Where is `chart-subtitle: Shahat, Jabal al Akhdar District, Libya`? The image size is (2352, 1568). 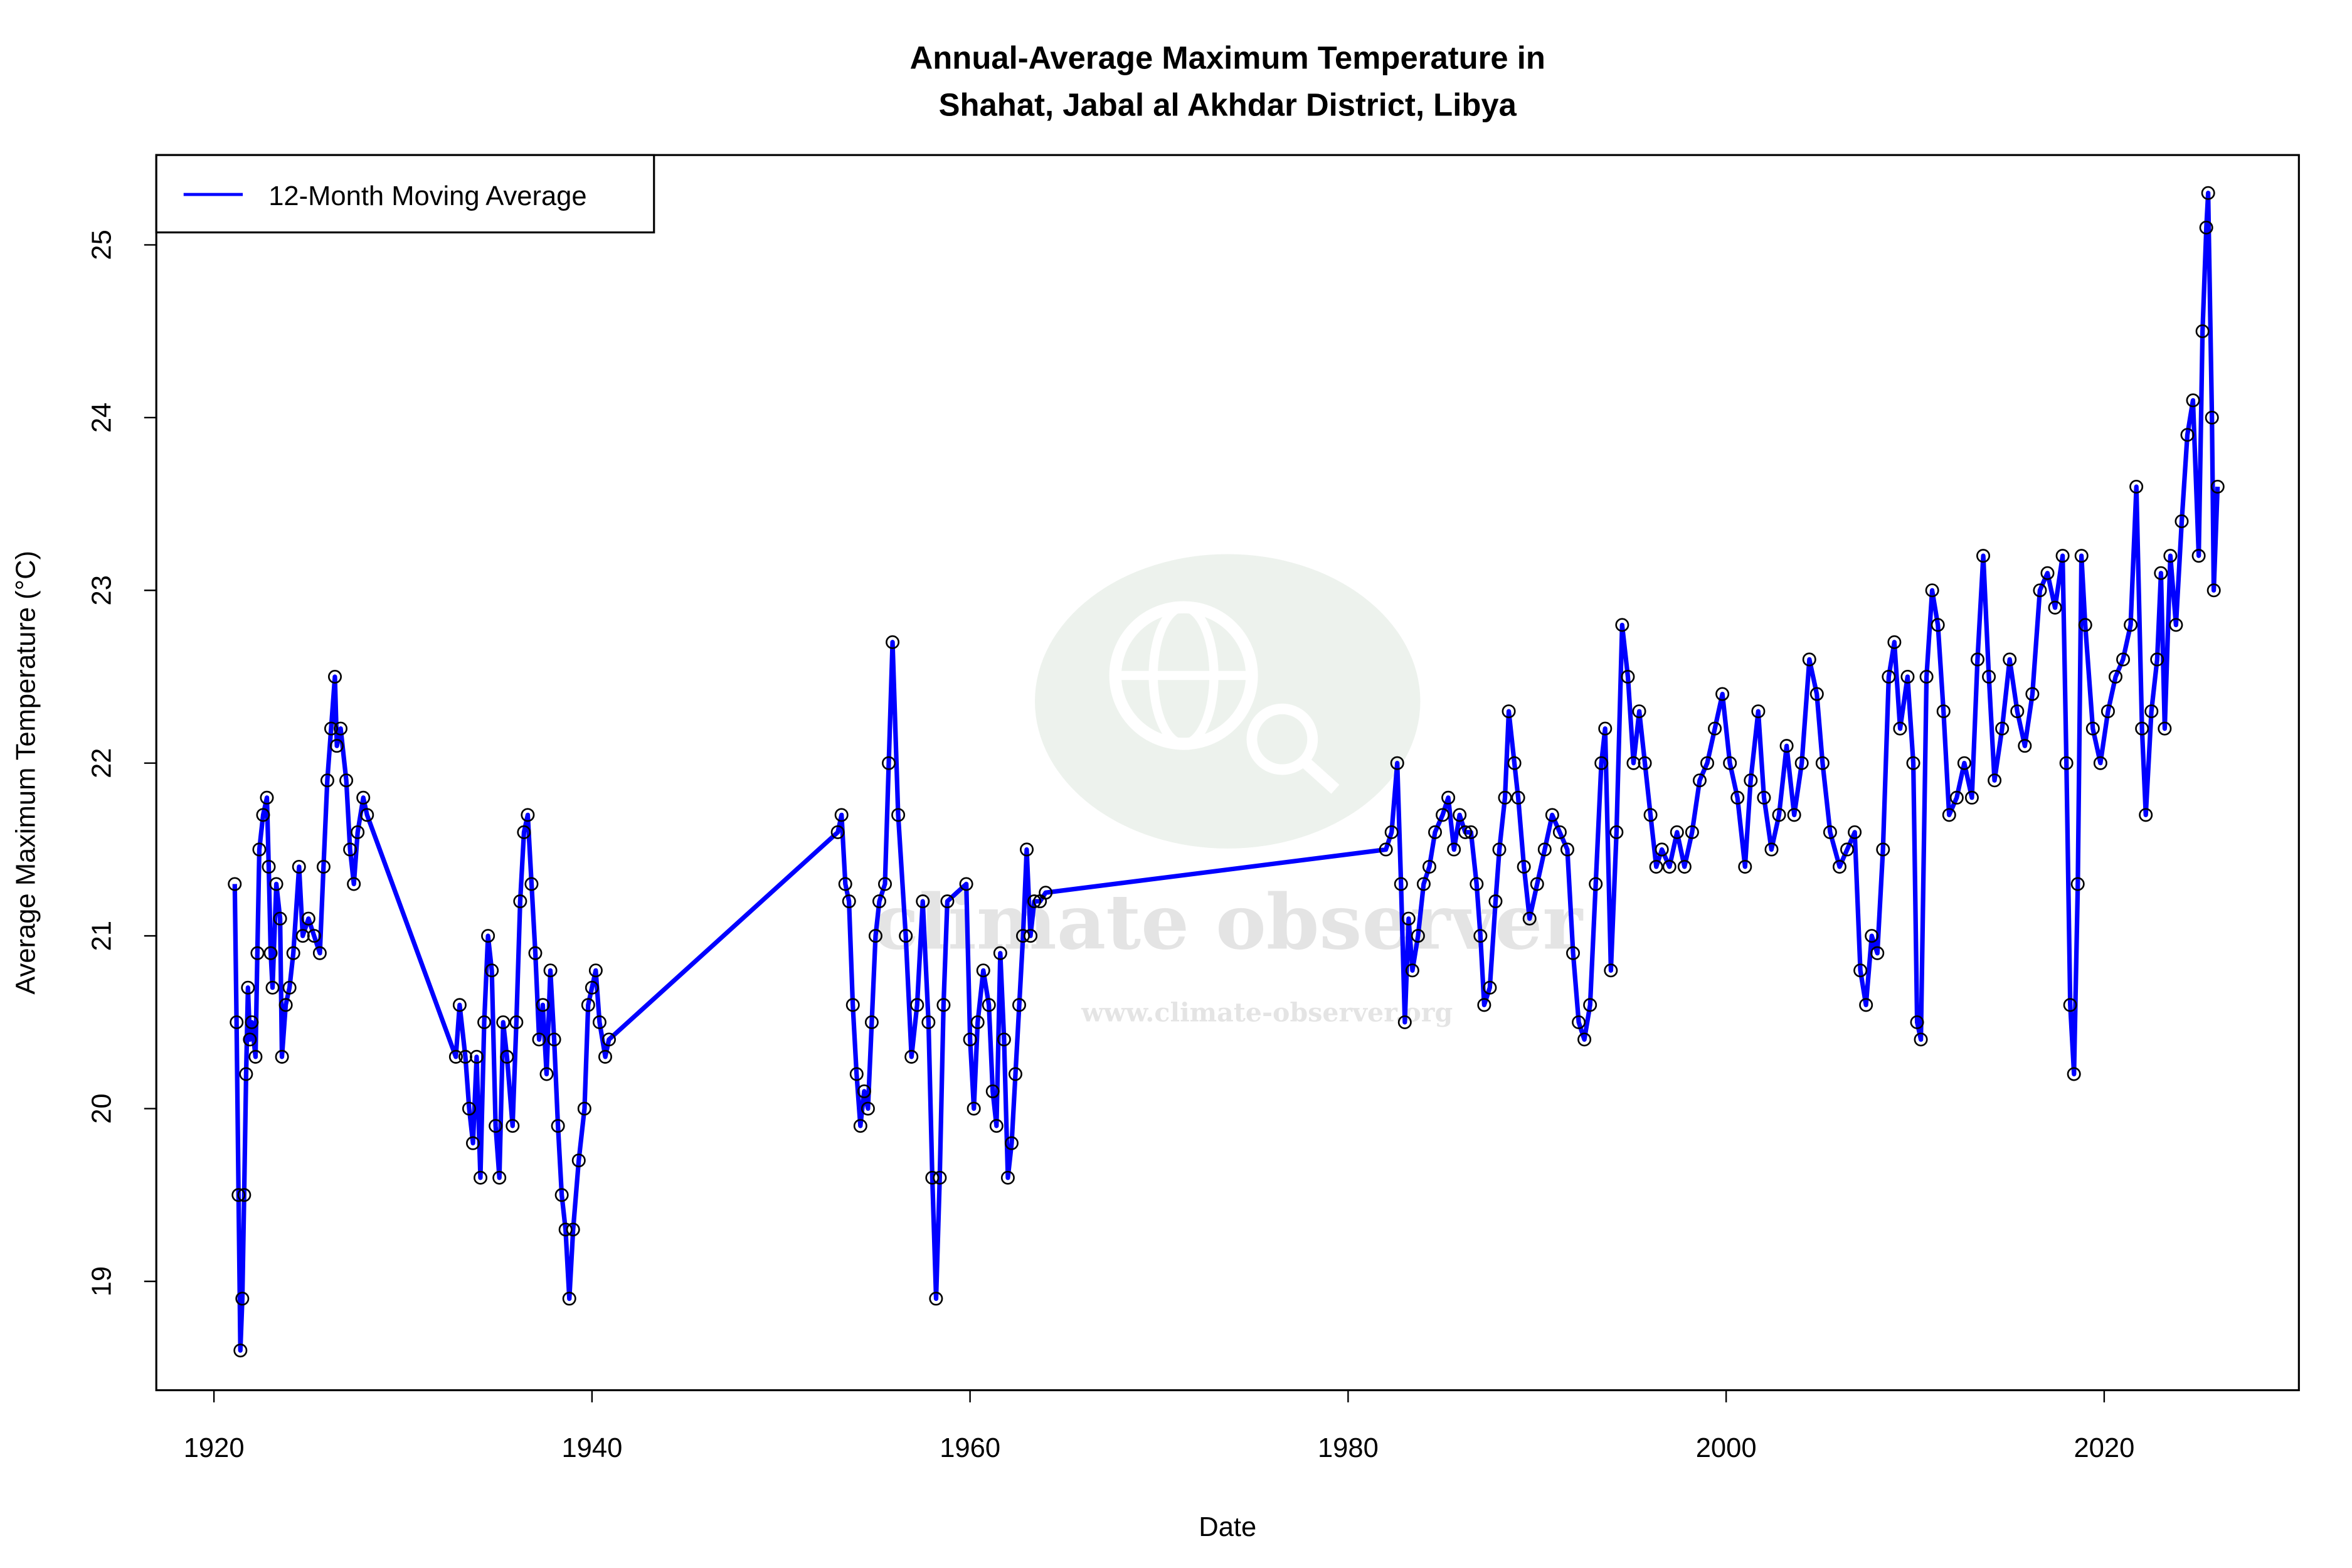 chart-subtitle: Shahat, Jabal al Akhdar District, Libya is located at coordinates (1228, 105).